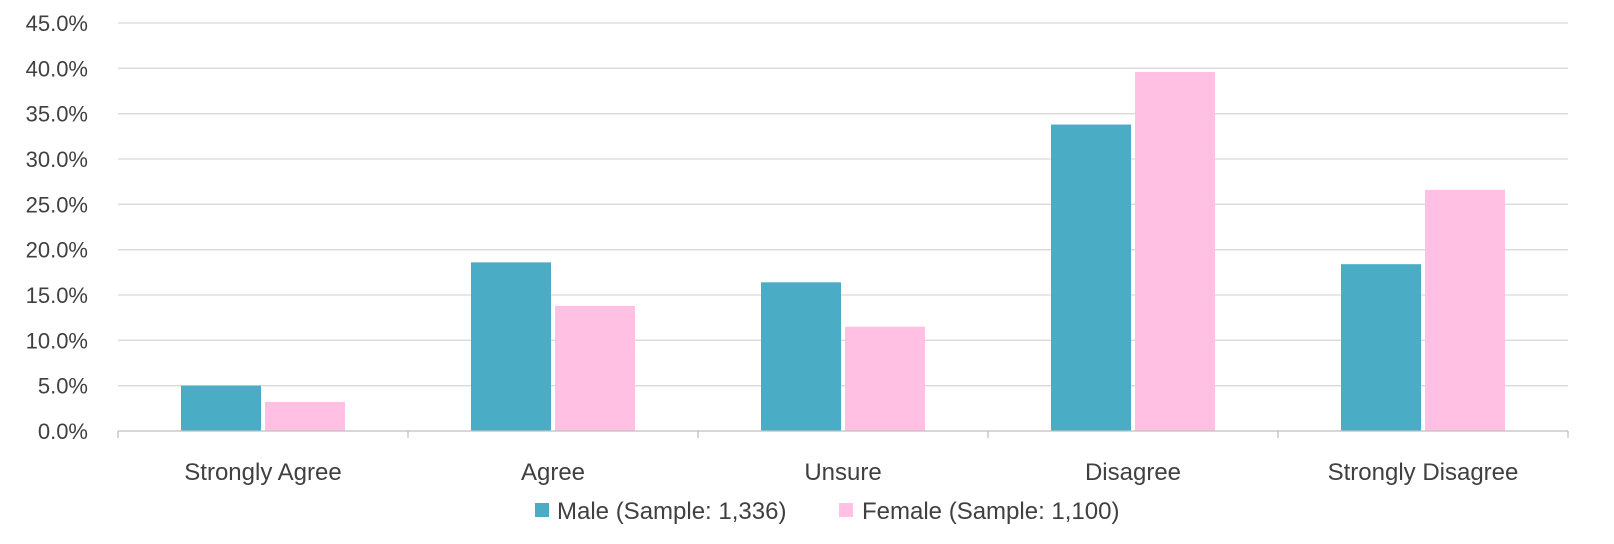 This screenshot has width=1614, height=544. I want to click on bar-male-disagree, so click(1091, 278).